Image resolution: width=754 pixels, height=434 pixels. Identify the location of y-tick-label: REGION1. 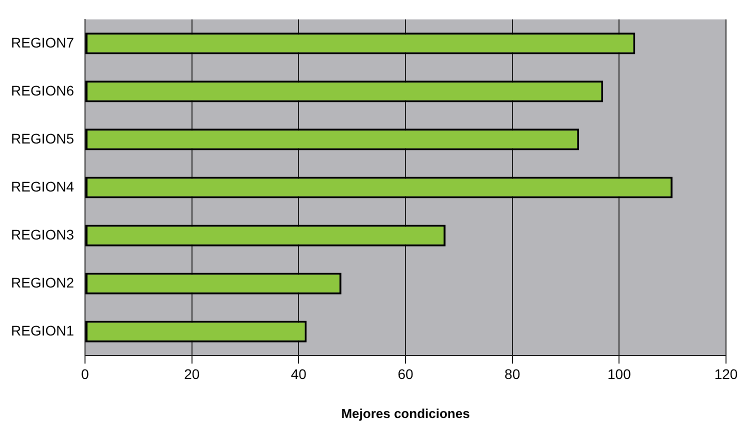
(42, 330).